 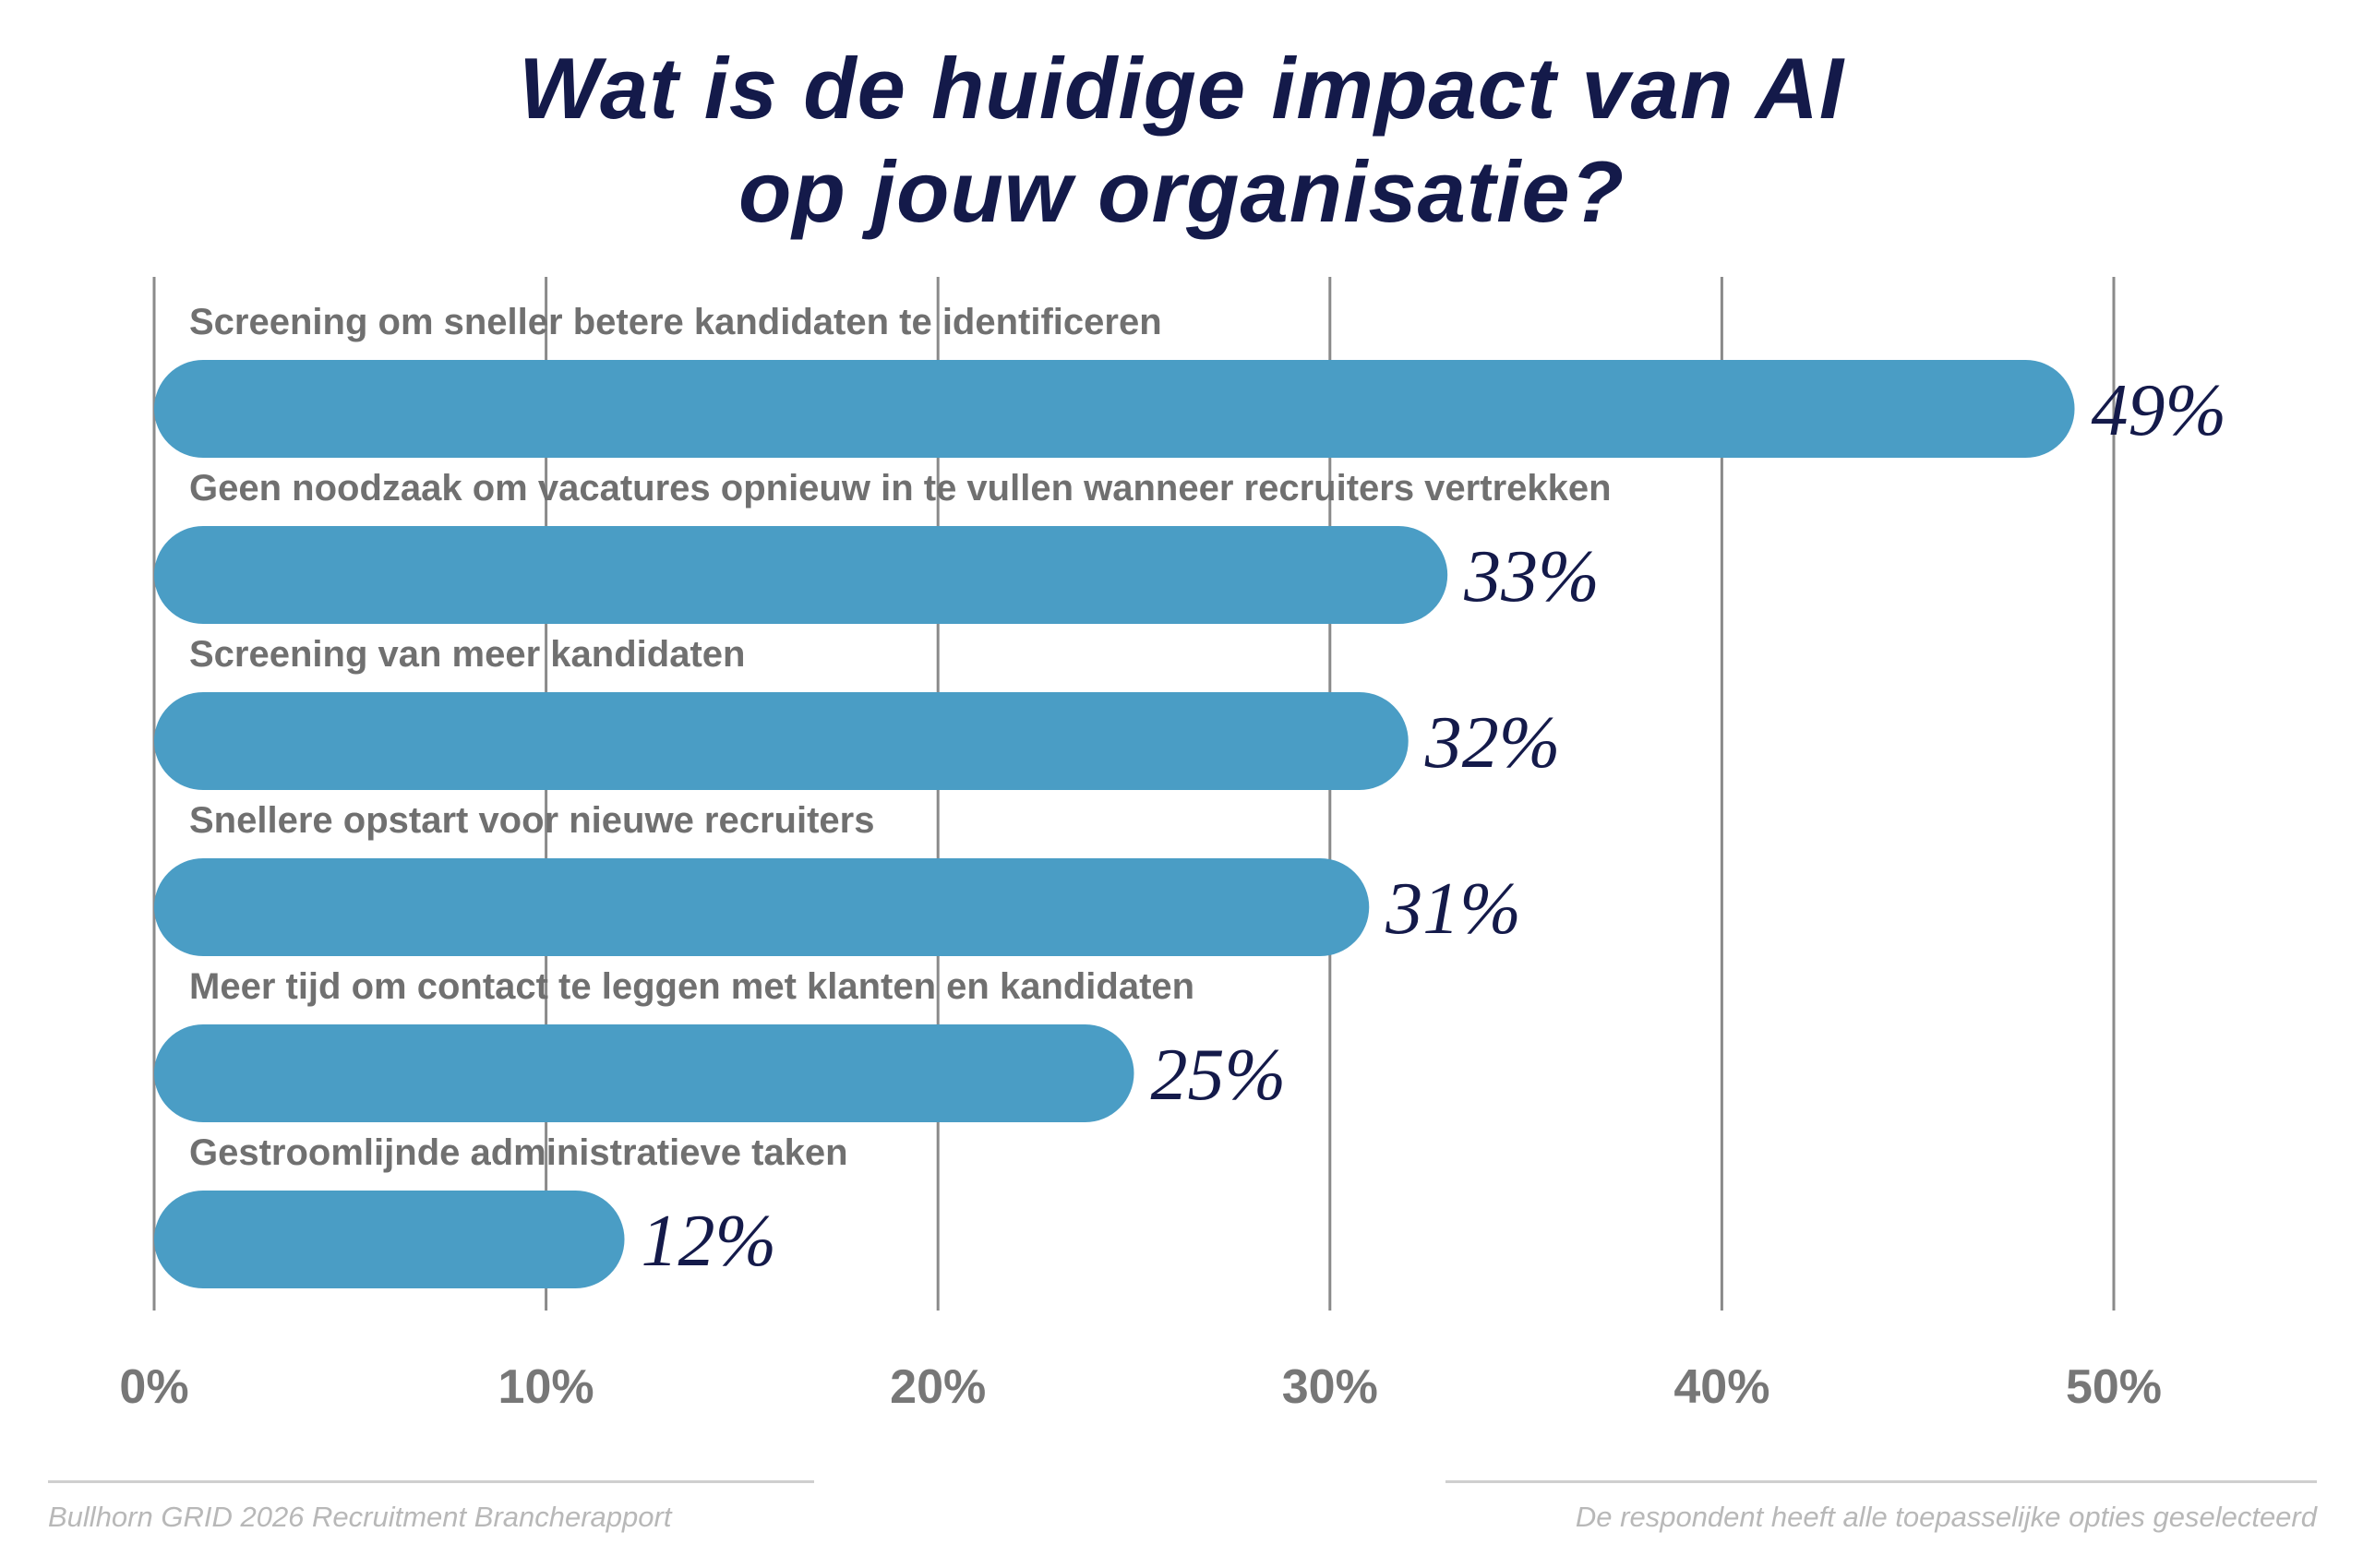 What do you see at coordinates (1721, 1387) in the screenshot?
I see `x-tick-label-40: 40%` at bounding box center [1721, 1387].